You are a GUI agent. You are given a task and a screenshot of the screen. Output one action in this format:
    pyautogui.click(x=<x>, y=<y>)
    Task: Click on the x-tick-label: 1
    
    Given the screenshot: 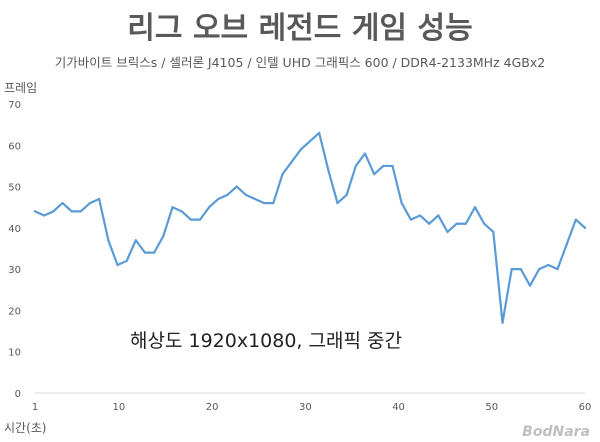 What is the action you would take?
    pyautogui.click(x=35, y=407)
    